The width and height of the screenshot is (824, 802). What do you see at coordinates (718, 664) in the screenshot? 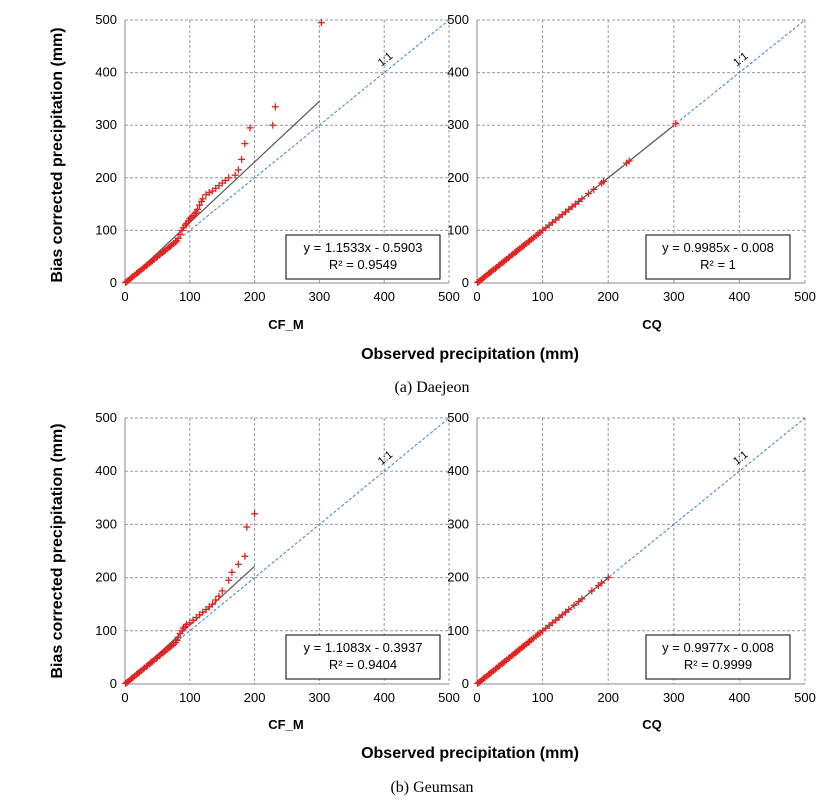
I see `r-squared-value: R² = 0.9999` at bounding box center [718, 664].